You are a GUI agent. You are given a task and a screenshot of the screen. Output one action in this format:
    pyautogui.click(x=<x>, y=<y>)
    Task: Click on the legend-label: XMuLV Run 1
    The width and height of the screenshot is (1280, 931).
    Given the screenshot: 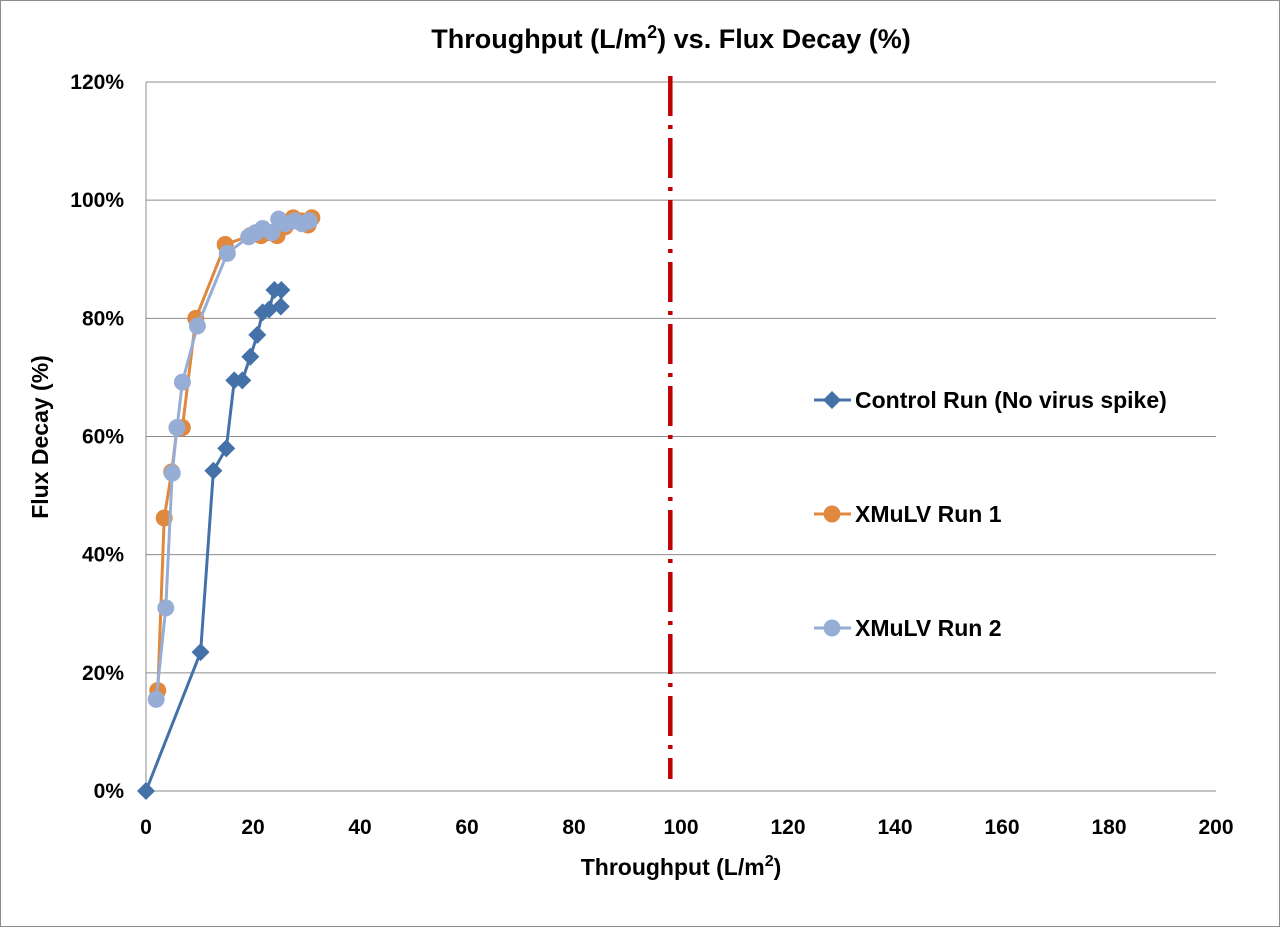 What is the action you would take?
    pyautogui.click(x=928, y=514)
    